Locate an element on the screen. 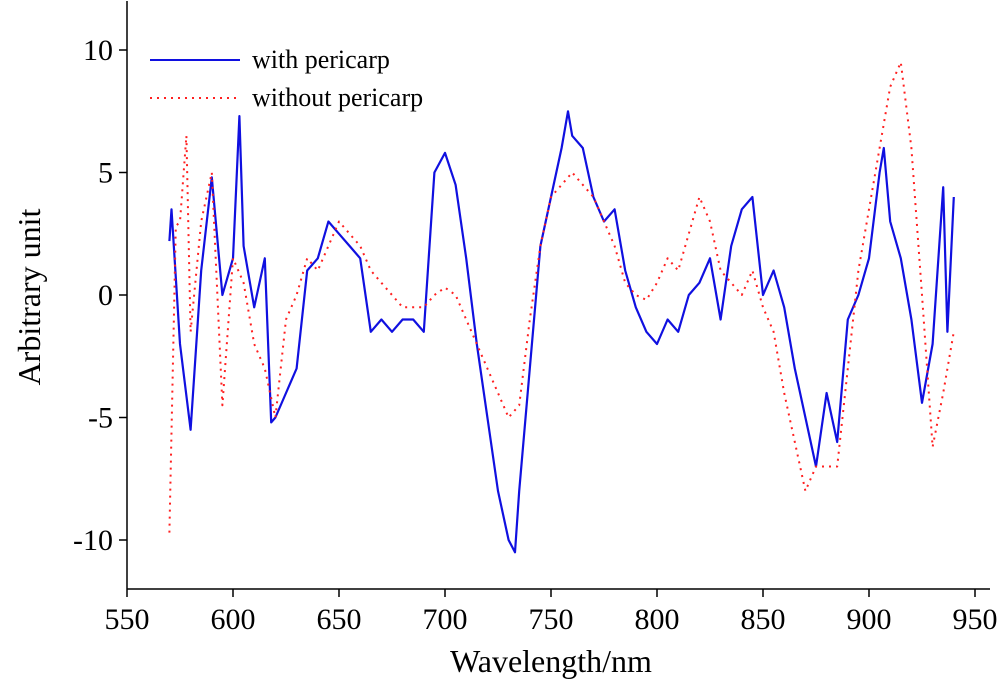 The height and width of the screenshot is (690, 1000). x-tick-label: 900 is located at coordinates (869, 619).